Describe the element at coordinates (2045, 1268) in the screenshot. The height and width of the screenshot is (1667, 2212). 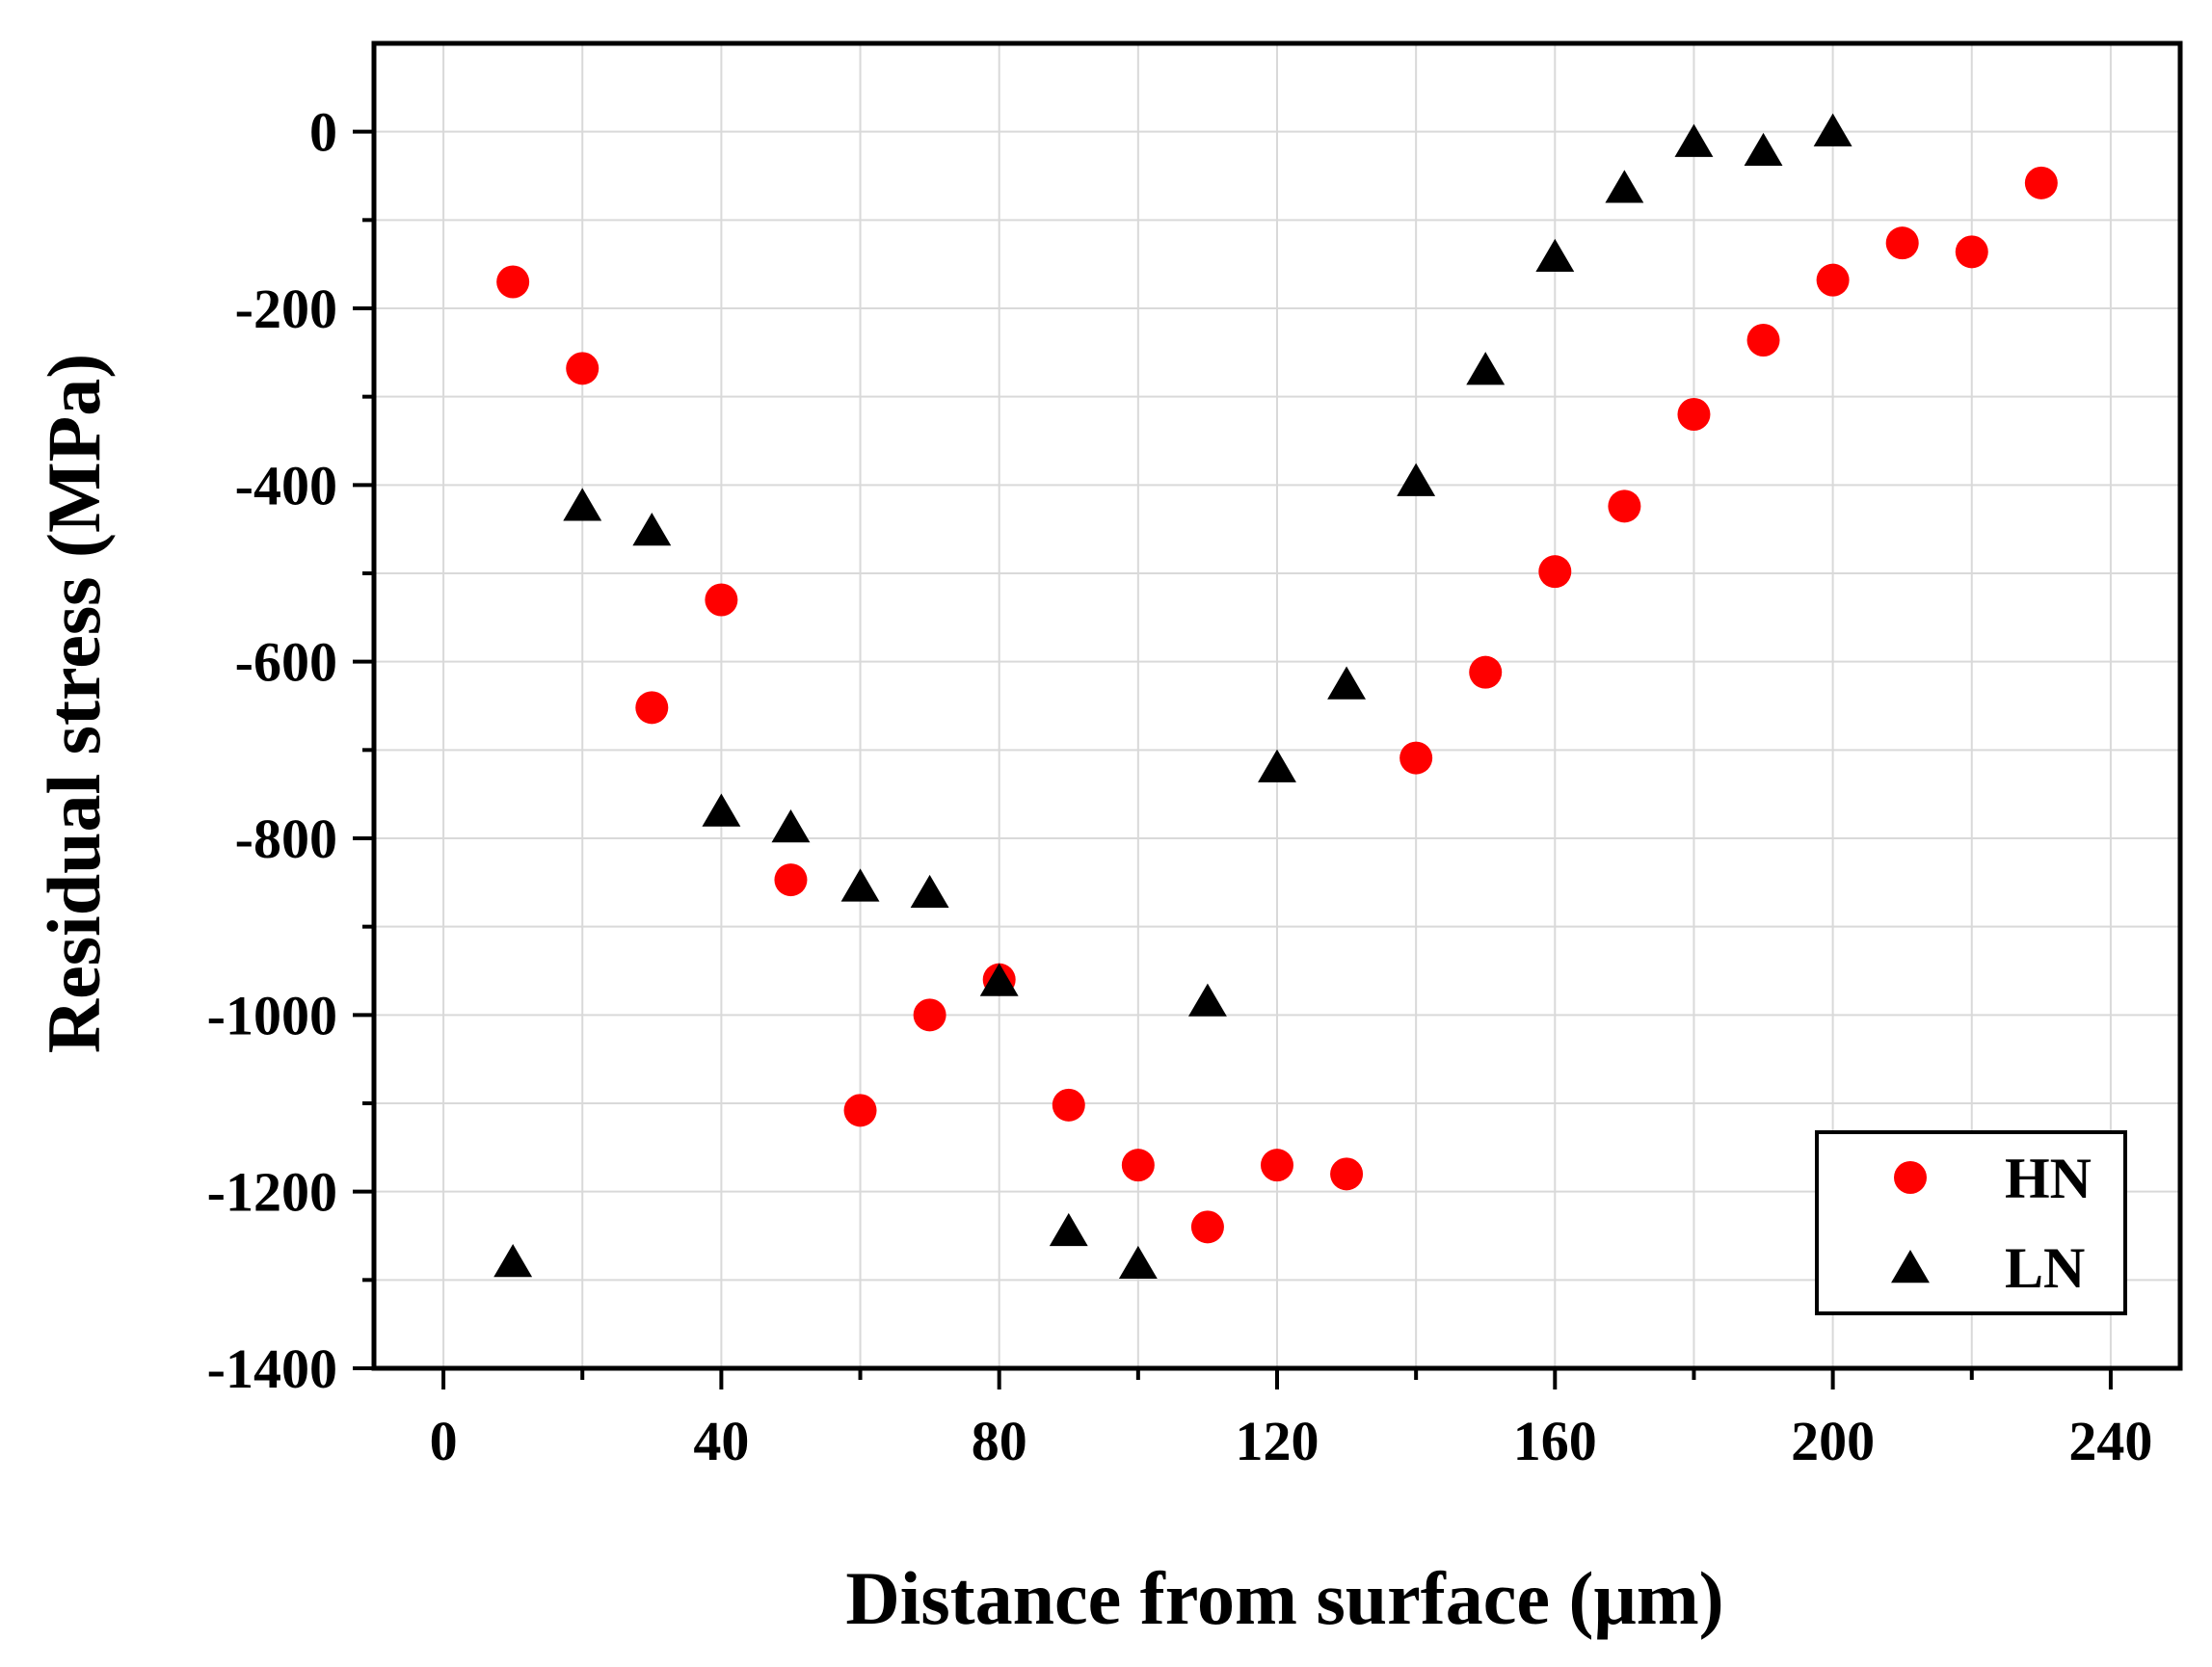
I see `legend-ln-label: LN` at that location.